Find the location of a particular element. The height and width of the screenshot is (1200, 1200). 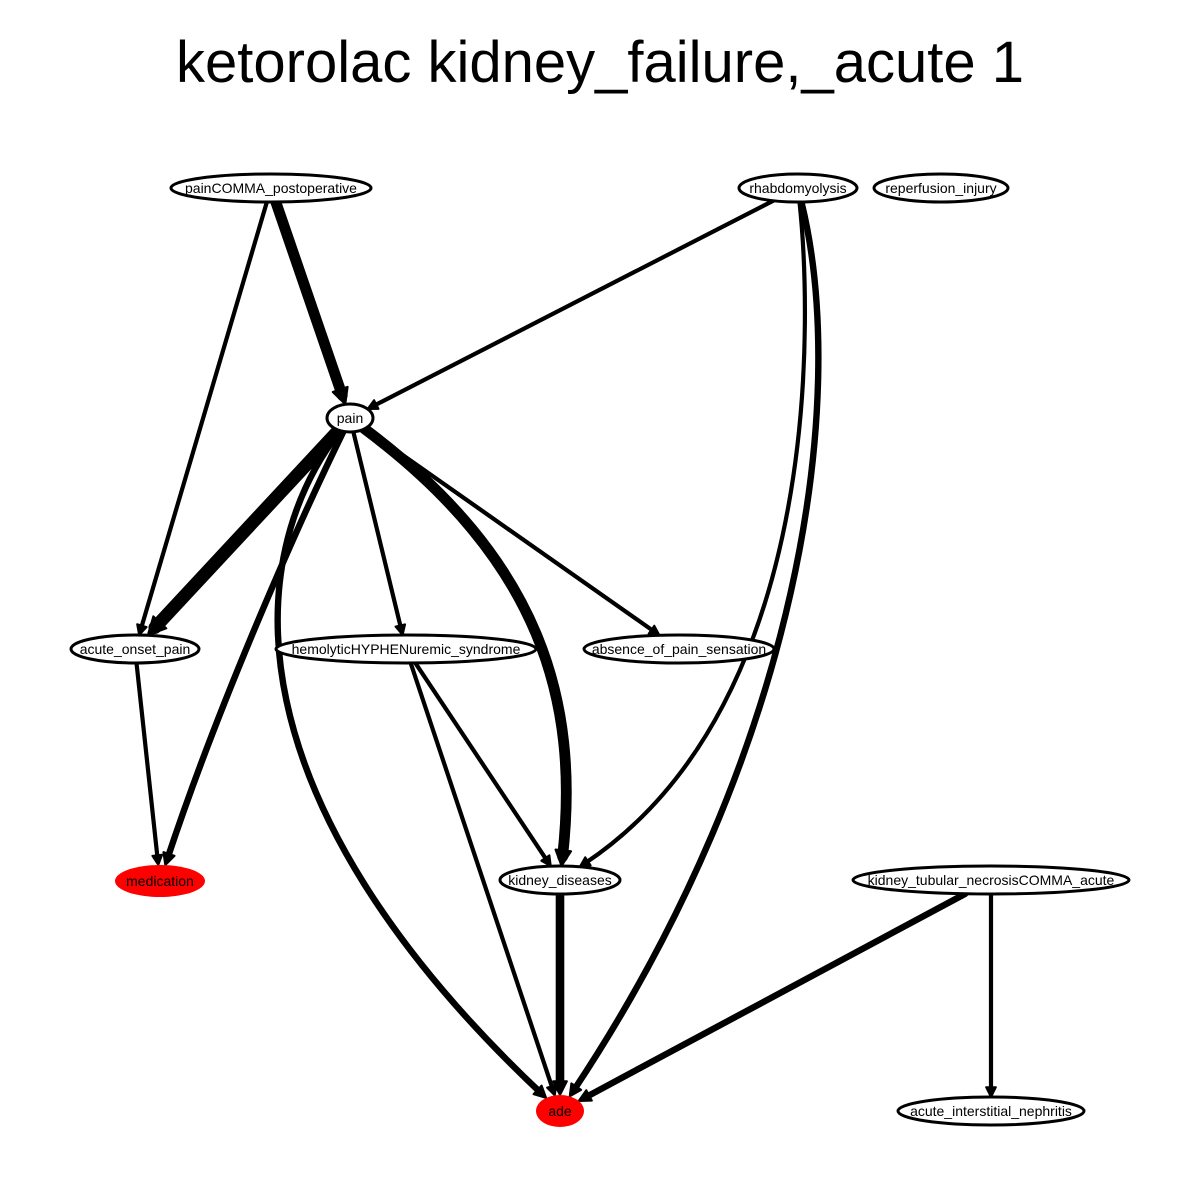

node-acute_interstitial_nephritis: acute_interstitial_nephritis is located at coordinates (991, 1111).